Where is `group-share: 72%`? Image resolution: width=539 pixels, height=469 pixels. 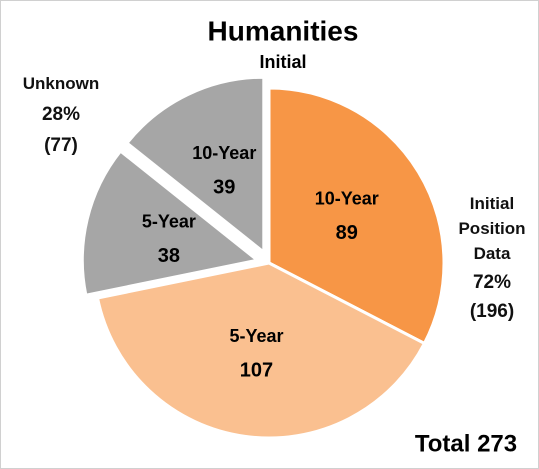
group-share: 72% is located at coordinates (492, 282).